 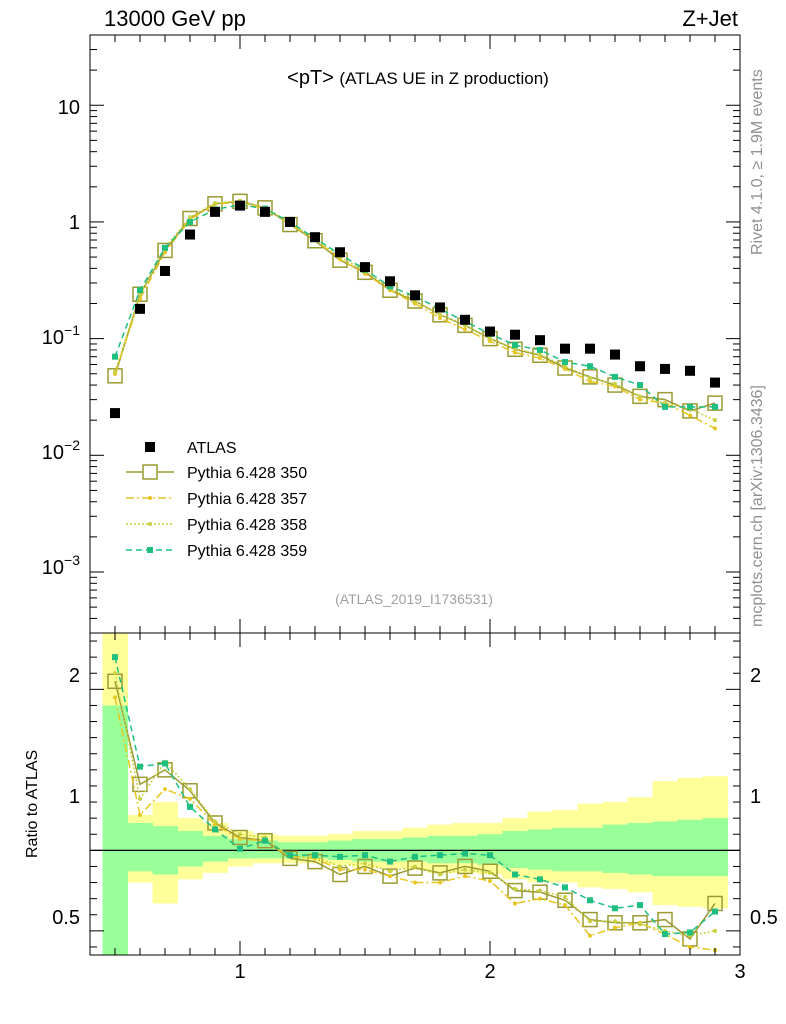 What do you see at coordinates (755, 676) in the screenshot?
I see `ratio-y-tick-2-right: 2` at bounding box center [755, 676].